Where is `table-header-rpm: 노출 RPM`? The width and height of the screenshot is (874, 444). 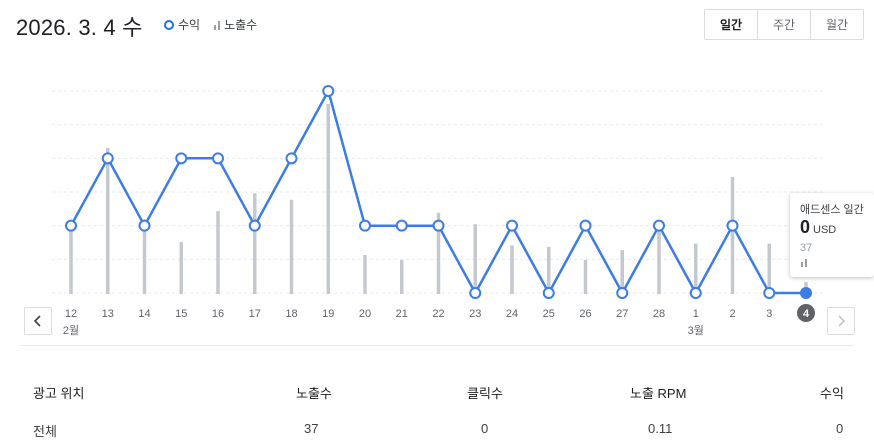 table-header-rpm: 노출 RPM is located at coordinates (658, 392).